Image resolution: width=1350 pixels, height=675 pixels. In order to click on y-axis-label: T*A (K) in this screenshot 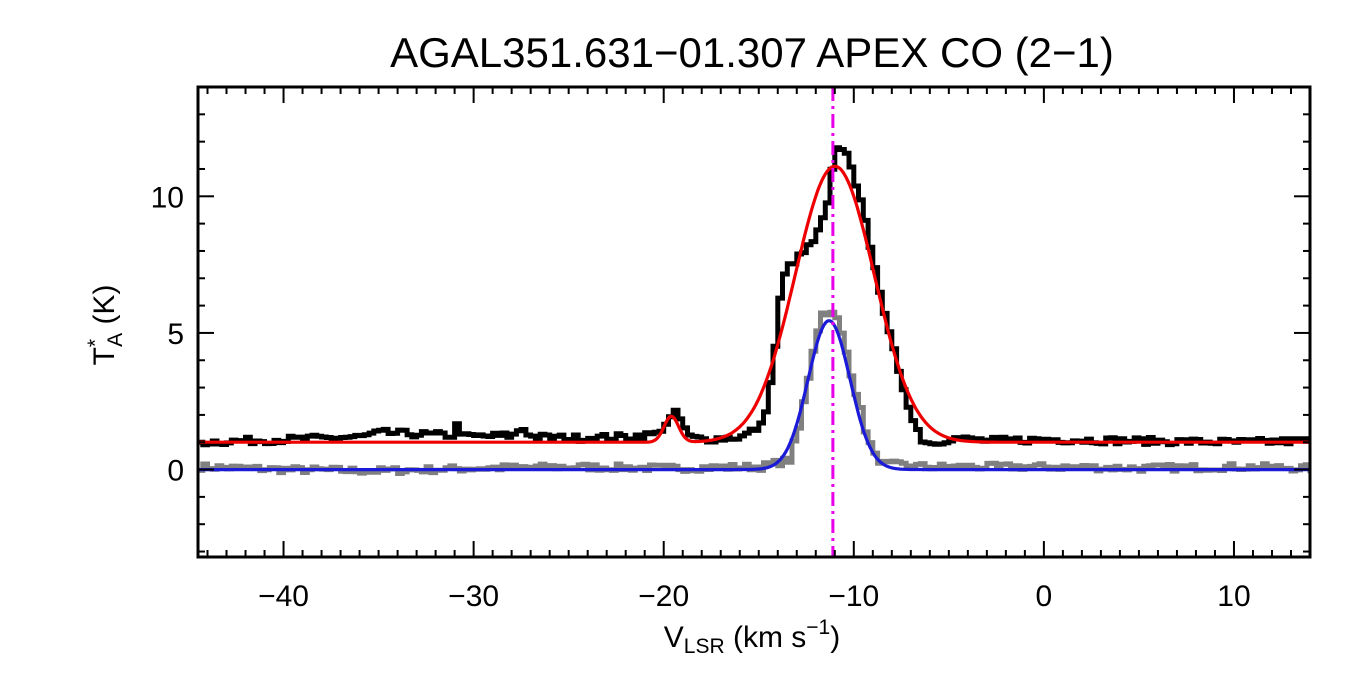, I will do `click(105, 325)`.